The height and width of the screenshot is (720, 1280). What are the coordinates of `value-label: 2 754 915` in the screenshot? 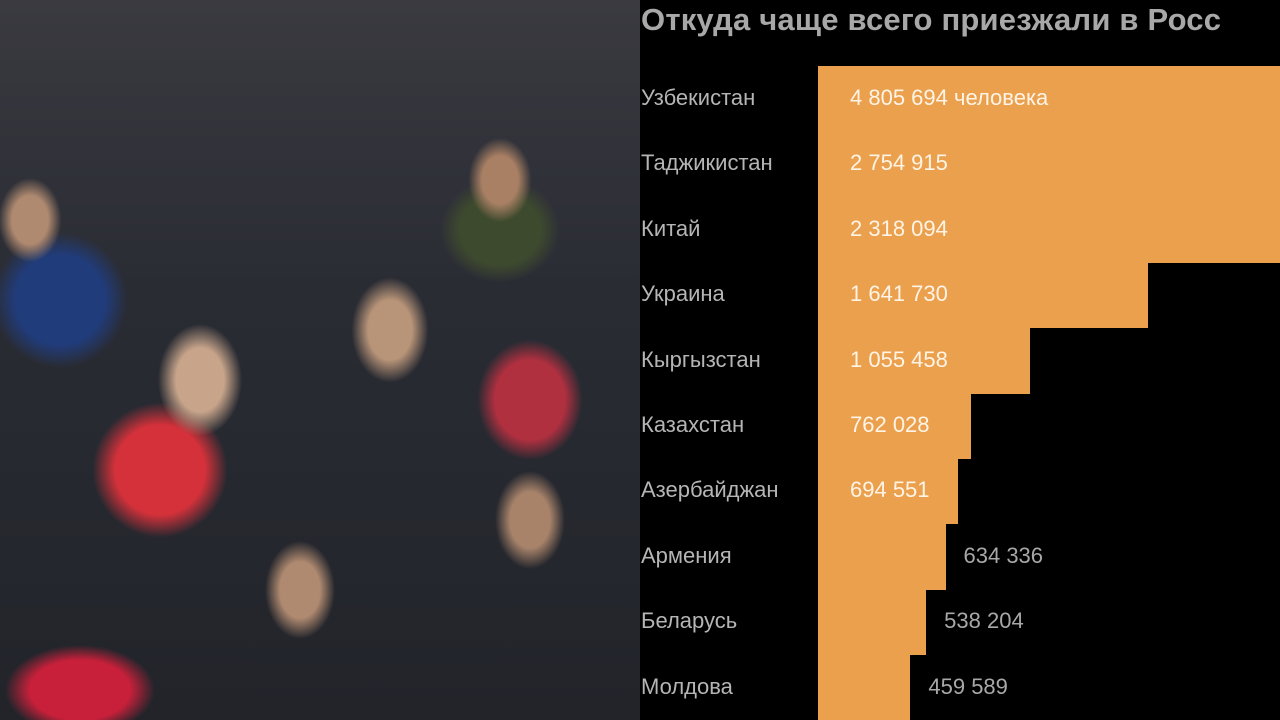 It's located at (899, 163).